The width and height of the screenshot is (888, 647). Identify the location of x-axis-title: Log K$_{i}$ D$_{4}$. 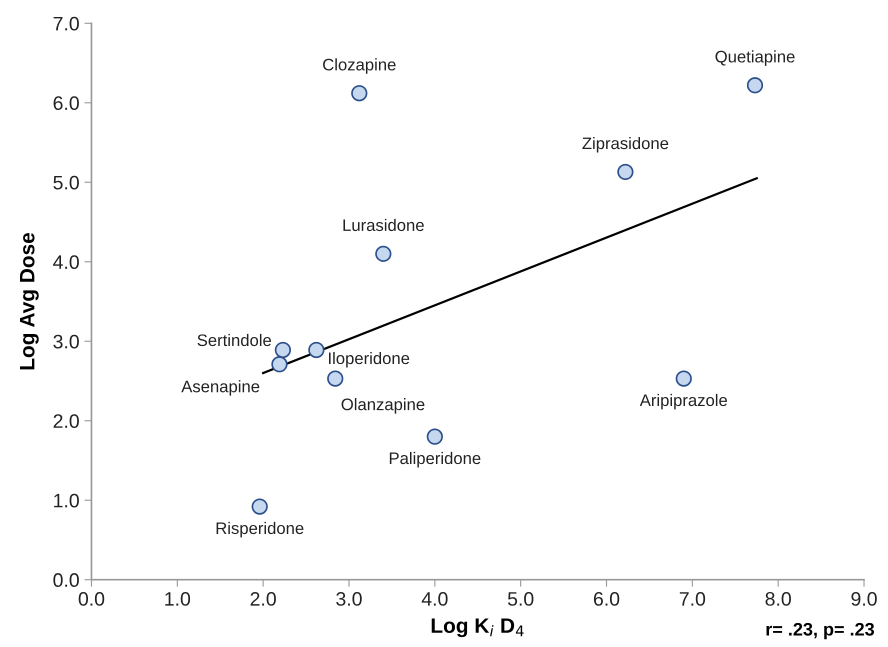
(478, 628).